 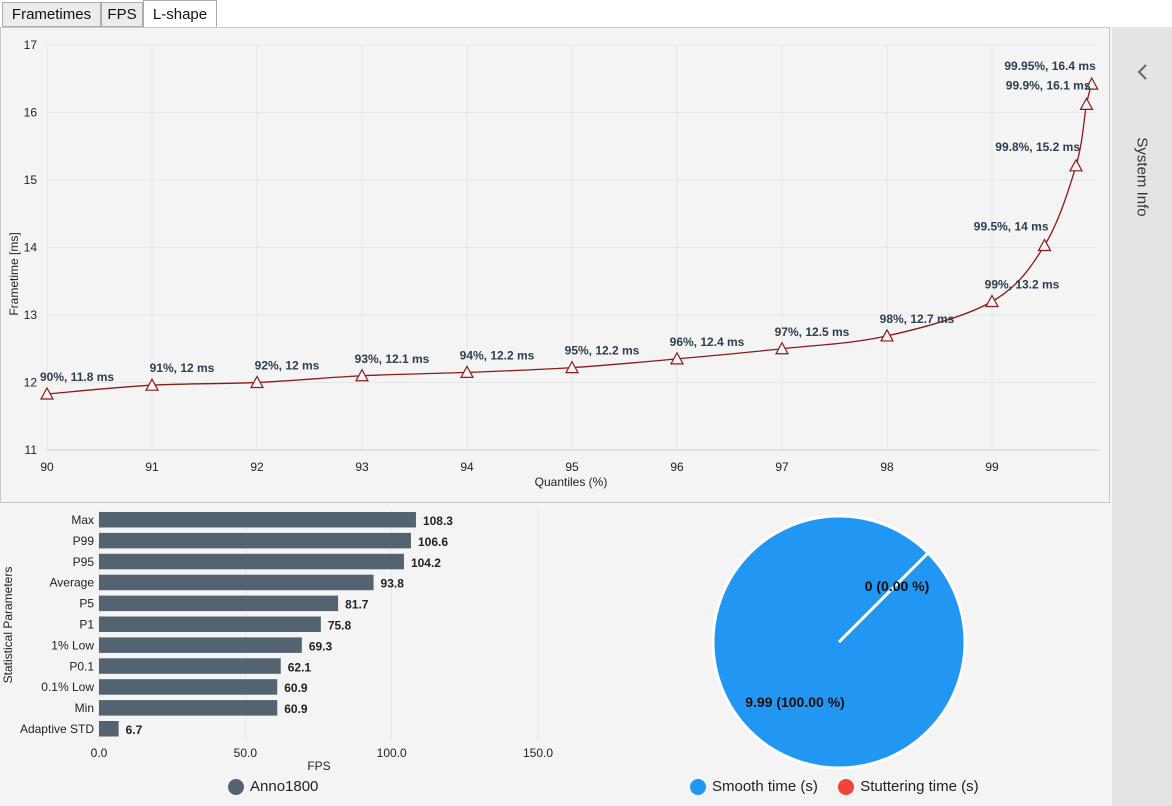 I want to click on bar-value-label: 81.7, so click(x=357, y=605).